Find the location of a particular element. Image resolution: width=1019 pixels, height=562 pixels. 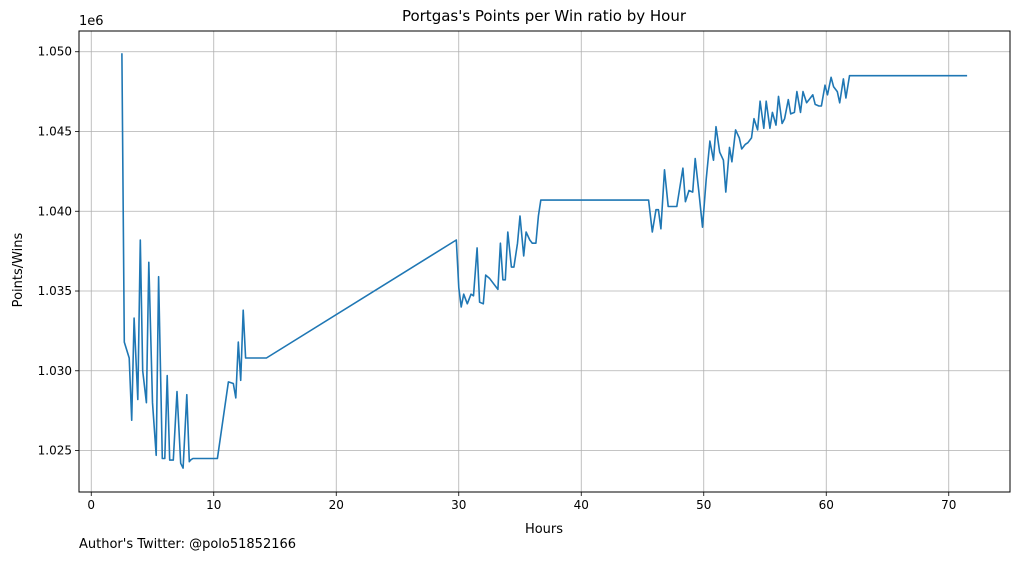

x-tick-label: 0 is located at coordinates (91, 505).